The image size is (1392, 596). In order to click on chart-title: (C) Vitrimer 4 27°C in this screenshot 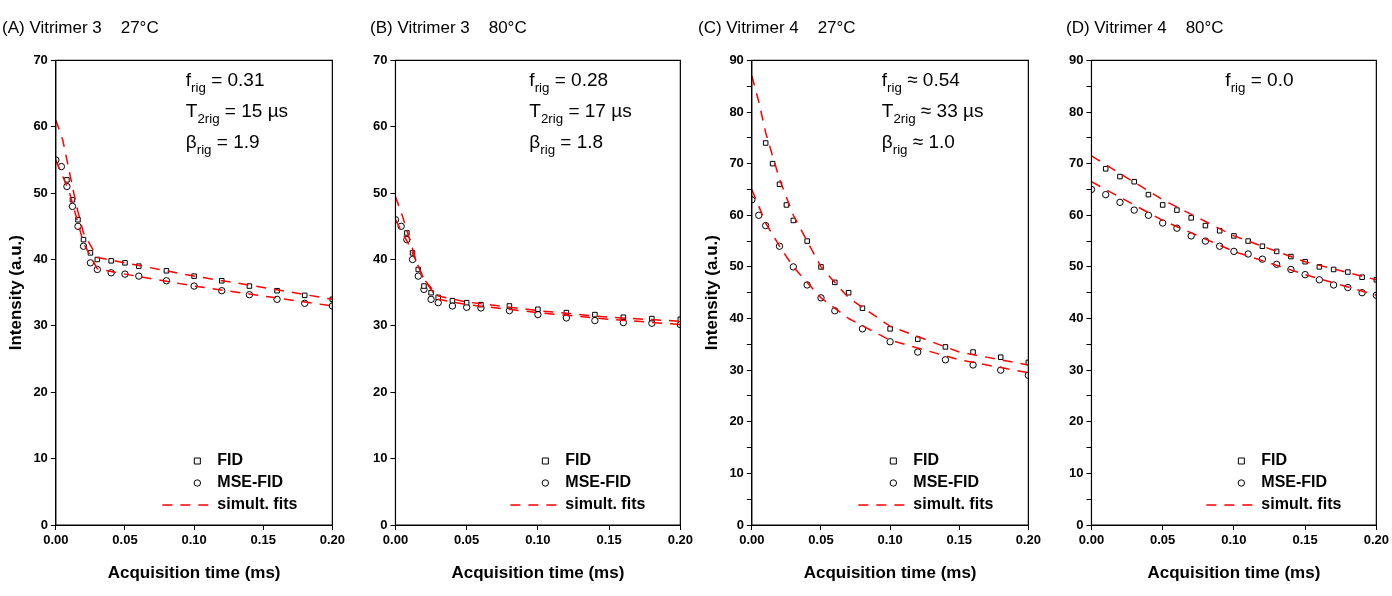, I will do `click(777, 27)`.